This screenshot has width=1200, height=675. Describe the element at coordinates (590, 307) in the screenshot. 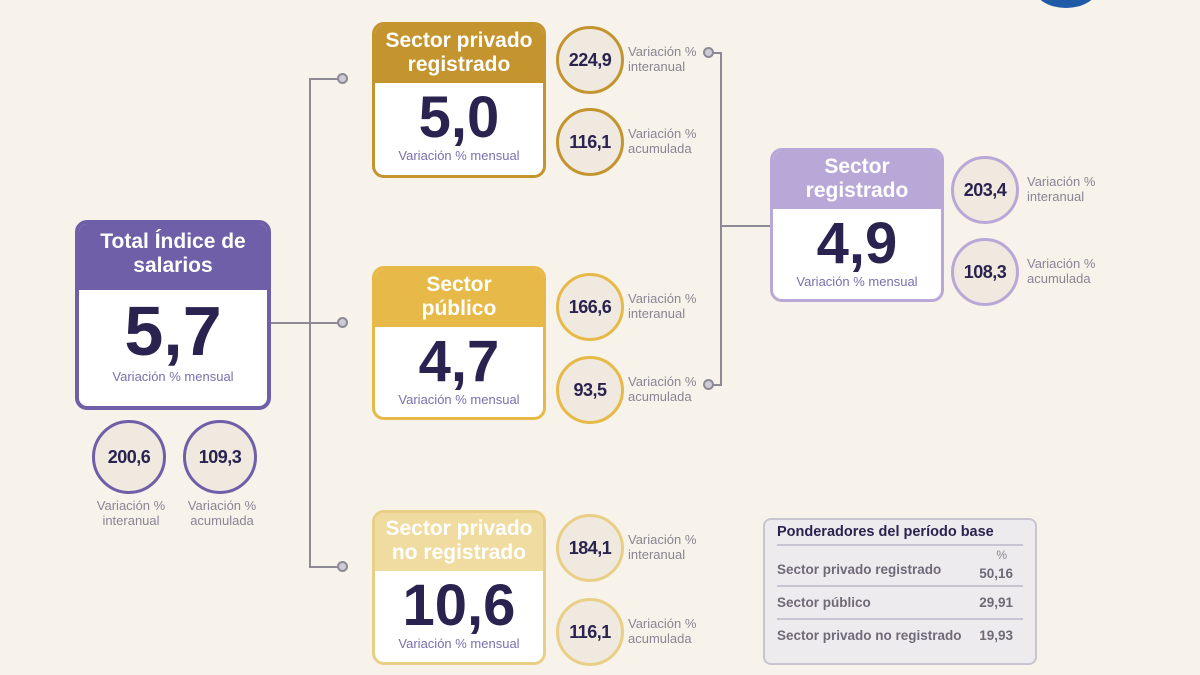

I see `interanual-circle: 166,6` at that location.